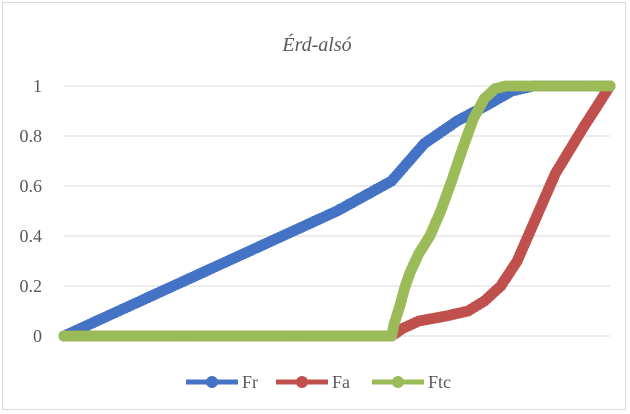 The height and width of the screenshot is (414, 630). What do you see at coordinates (610, 86) in the screenshot?
I see `data-point` at bounding box center [610, 86].